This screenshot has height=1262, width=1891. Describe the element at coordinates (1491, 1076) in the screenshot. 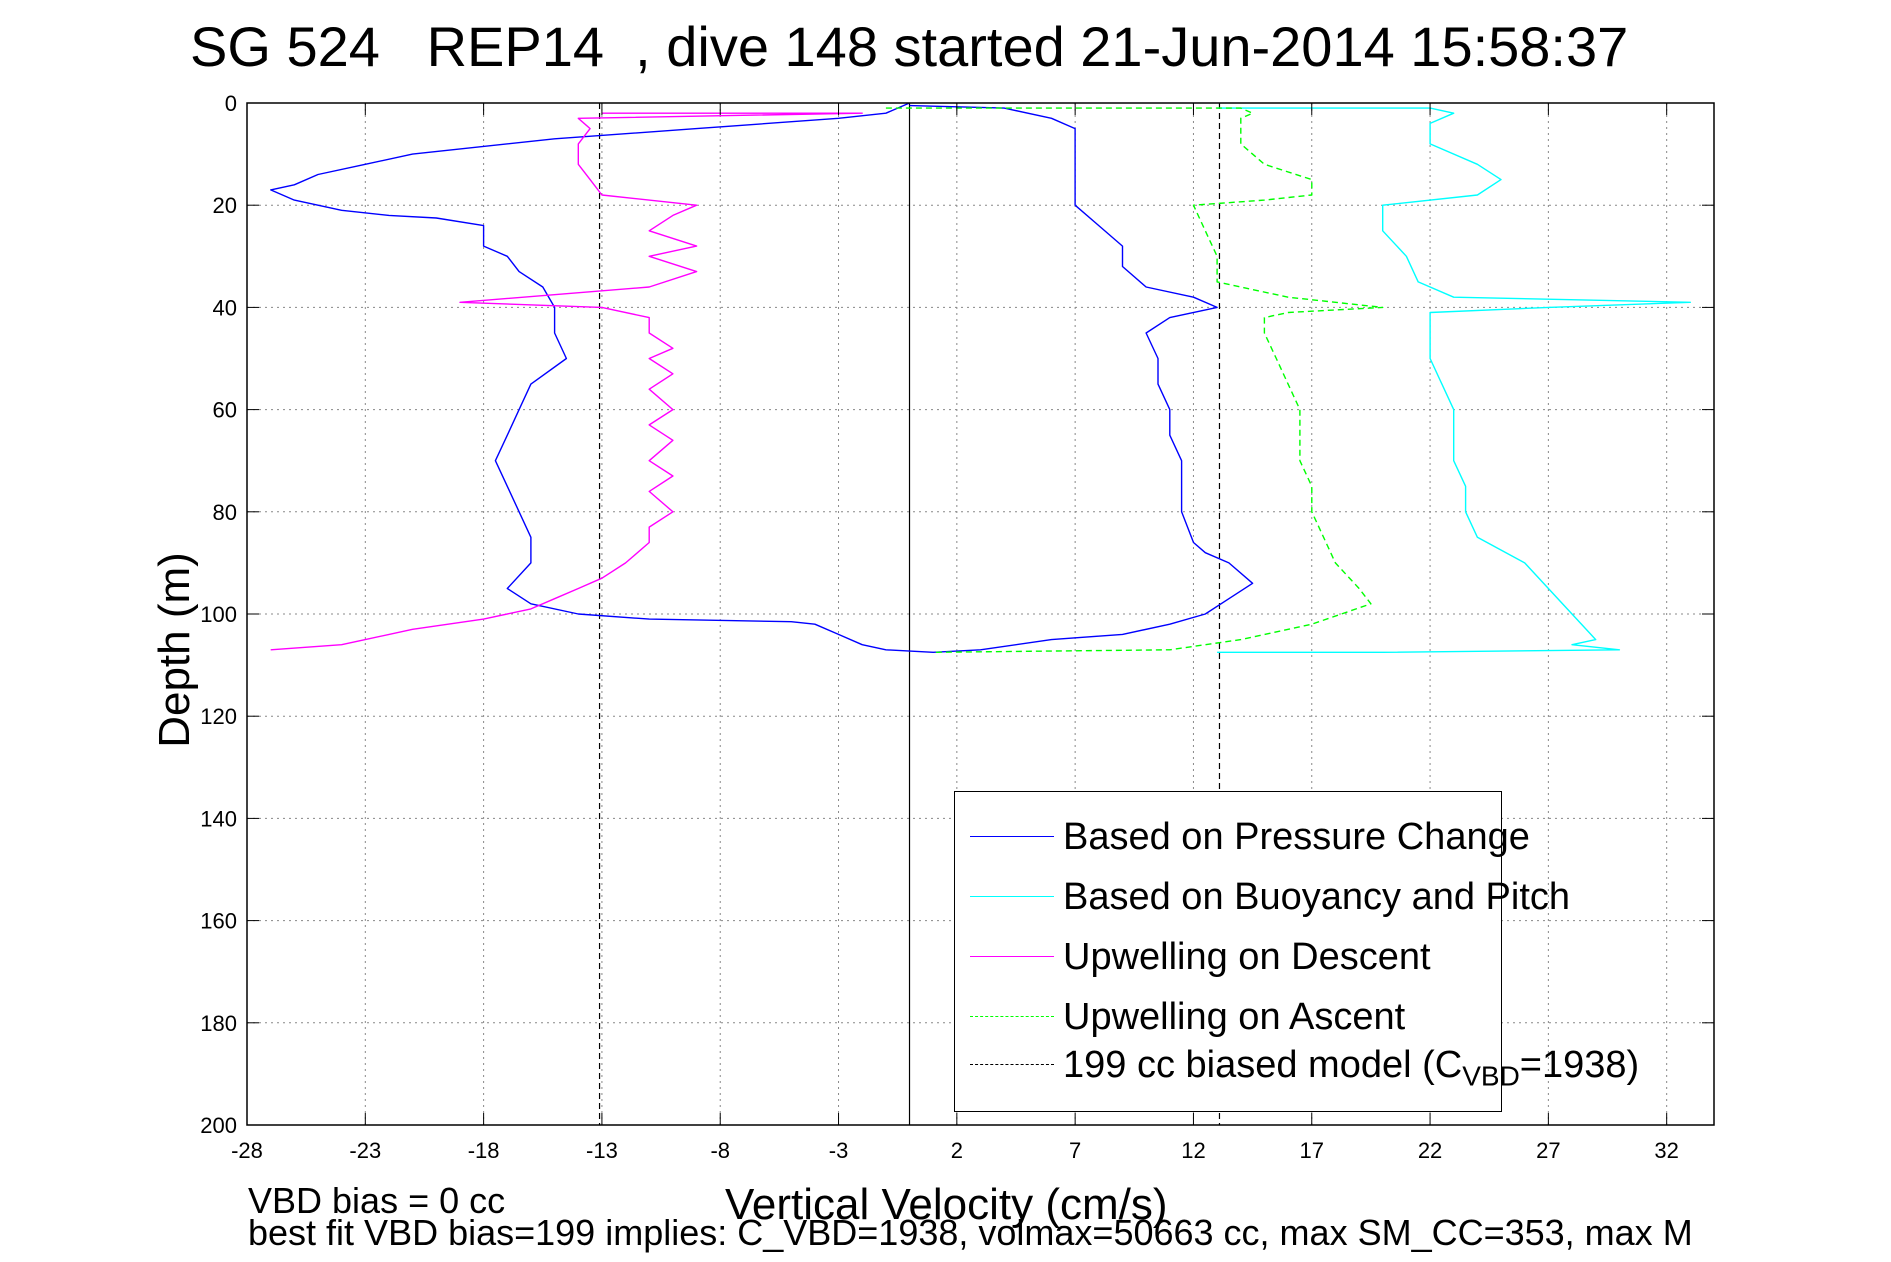

I see `legend-label-subscript: VBD` at that location.